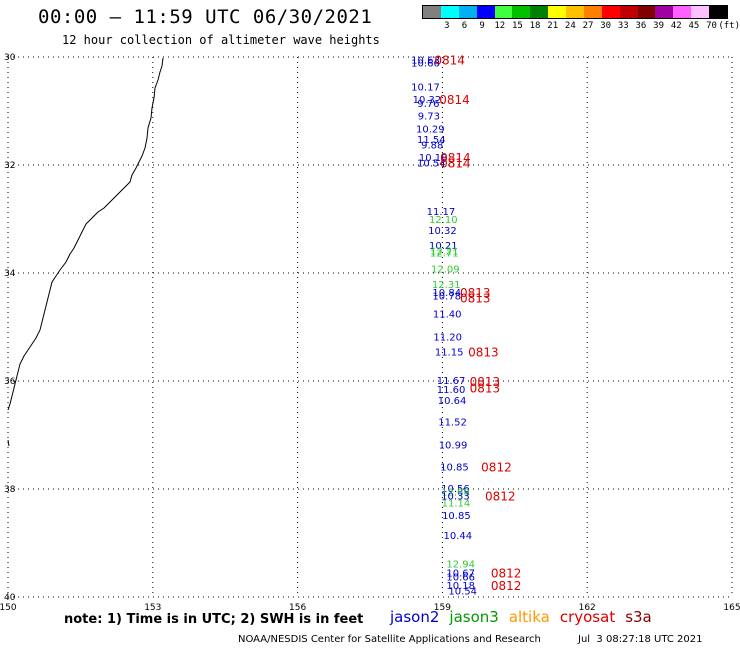 The height and width of the screenshot is (650, 740). Describe the element at coordinates (446, 297) in the screenshot. I see `wave-height-label: 10.78` at that location.